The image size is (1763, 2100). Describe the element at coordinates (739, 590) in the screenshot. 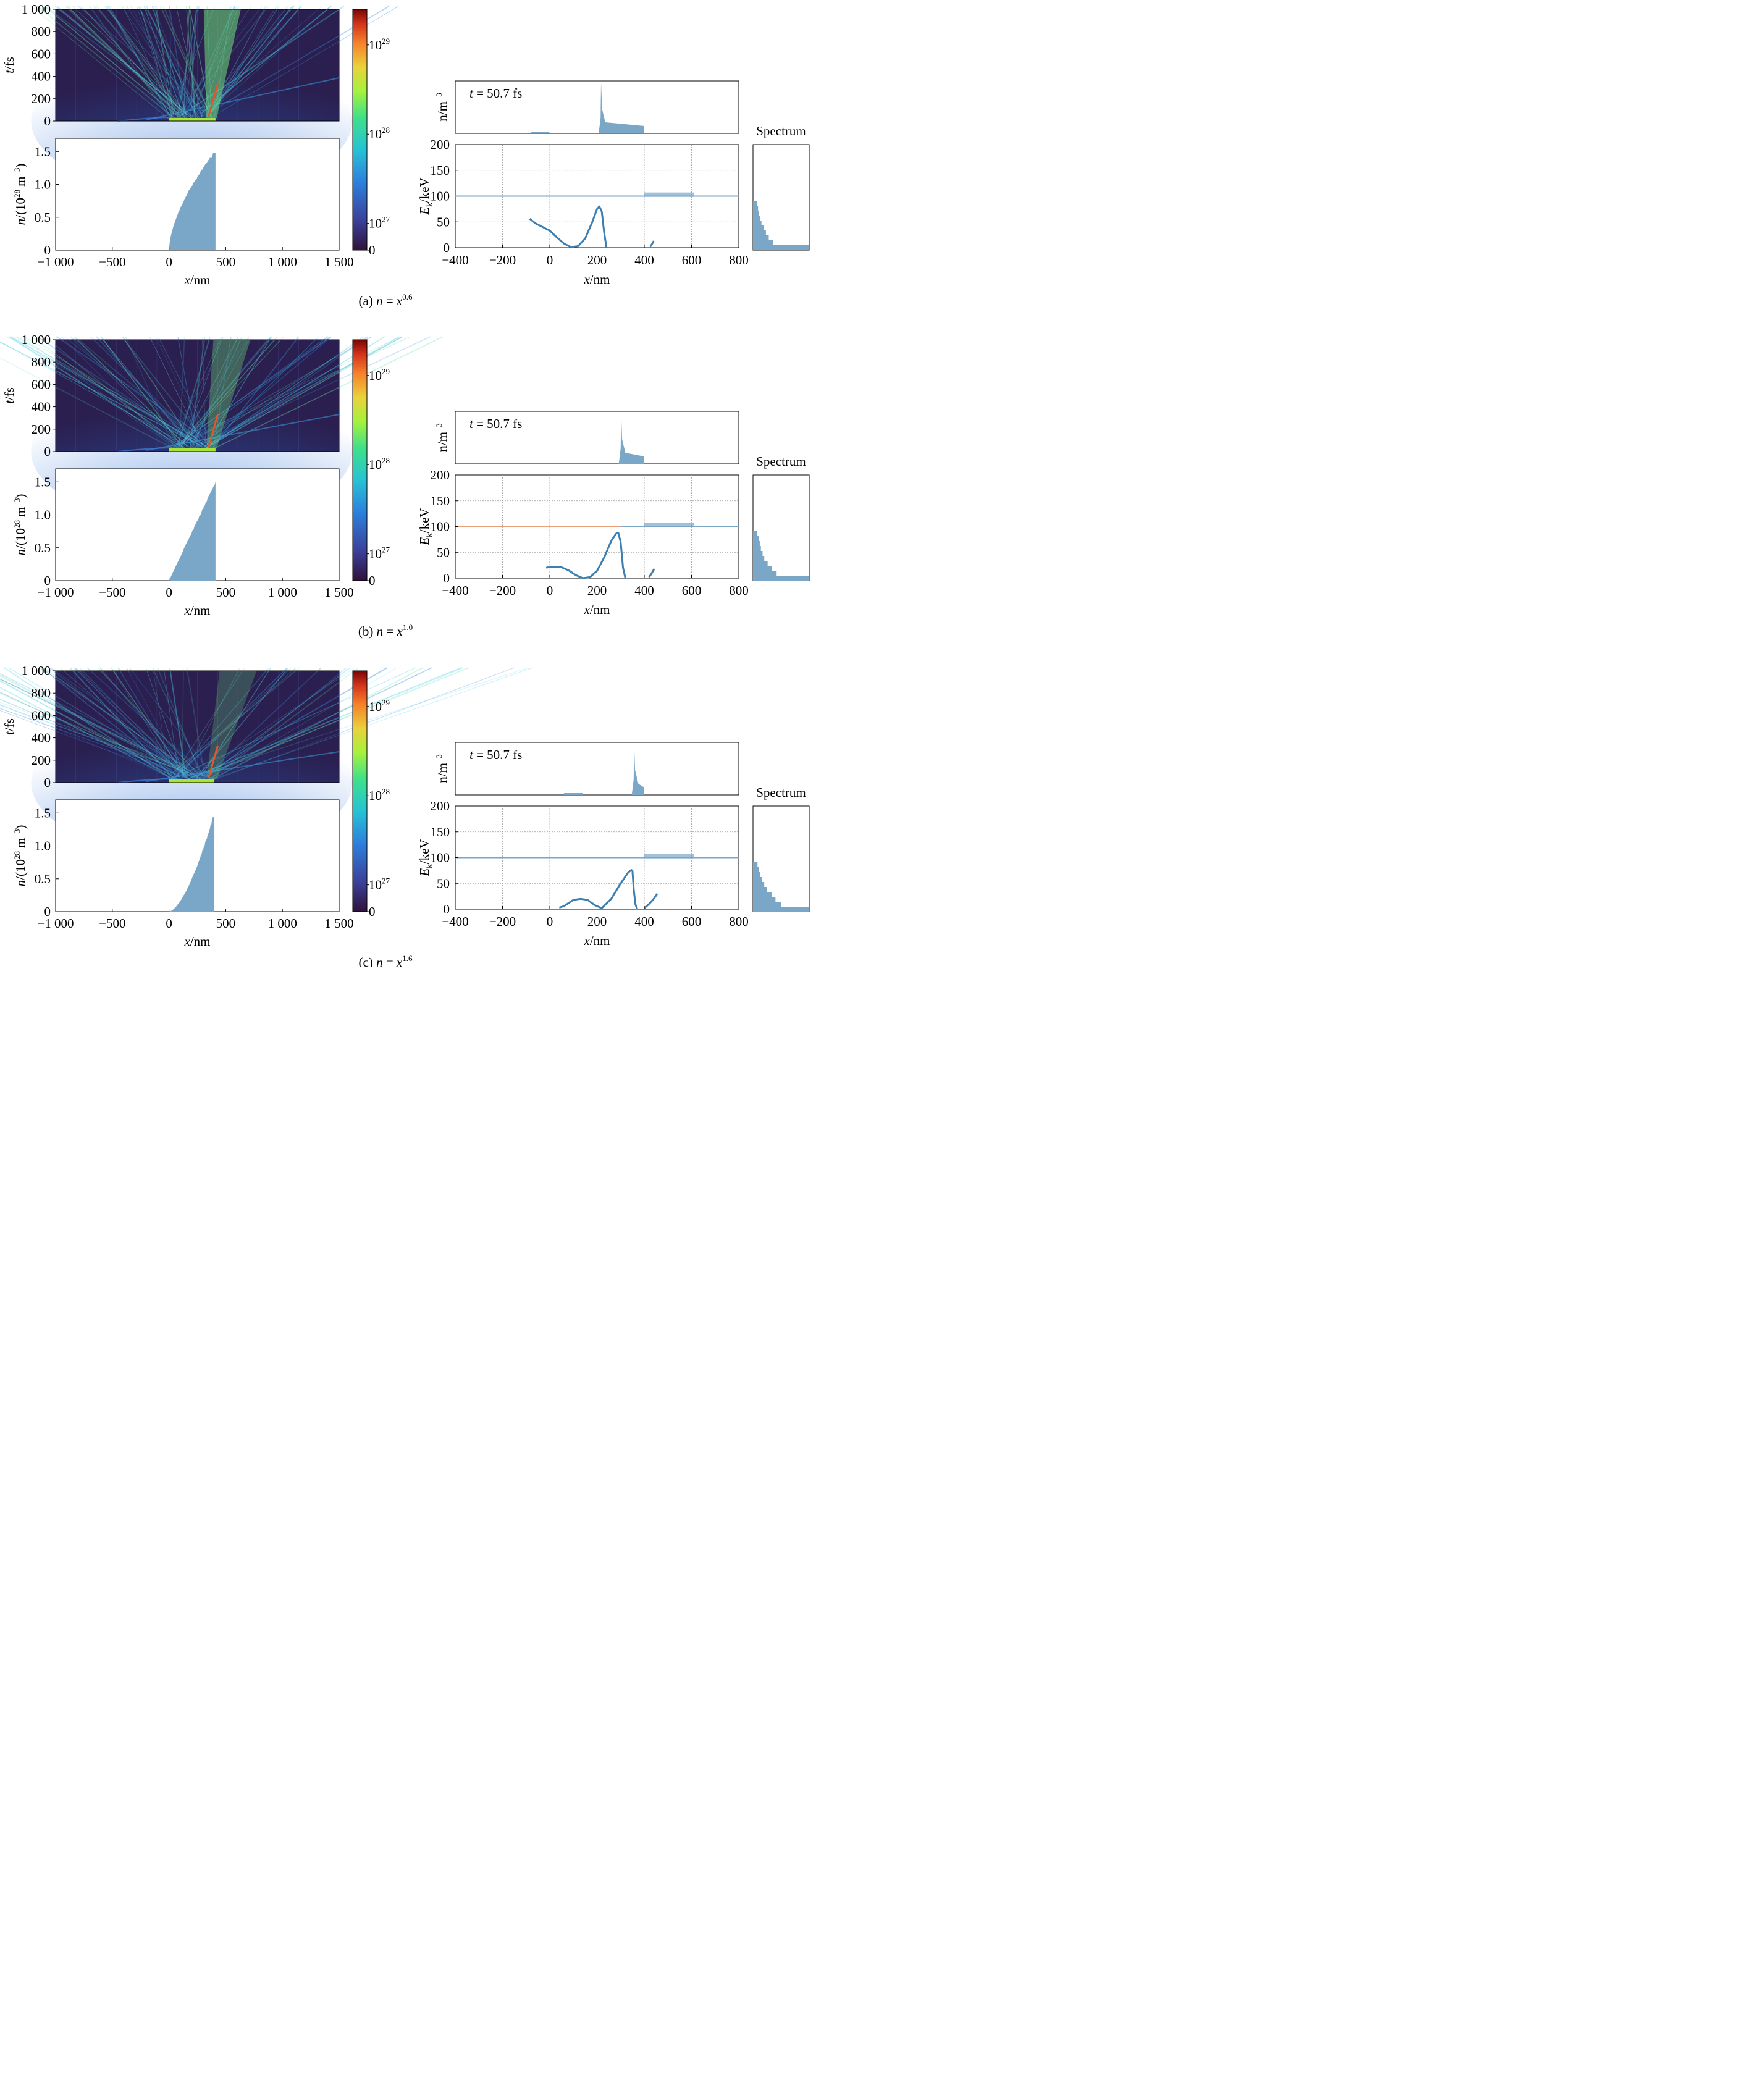

I see `energy-xtick-label: 800` at that location.